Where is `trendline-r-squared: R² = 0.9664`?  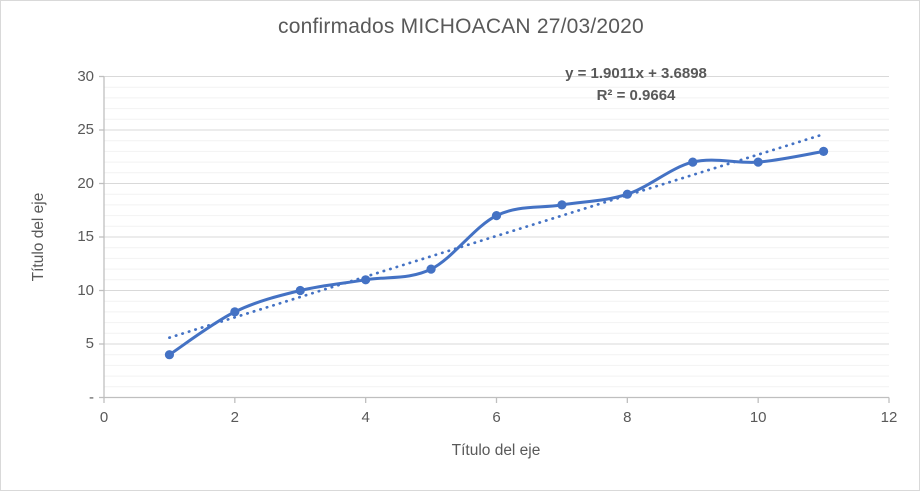
trendline-r-squared: R² = 0.9664 is located at coordinates (636, 95).